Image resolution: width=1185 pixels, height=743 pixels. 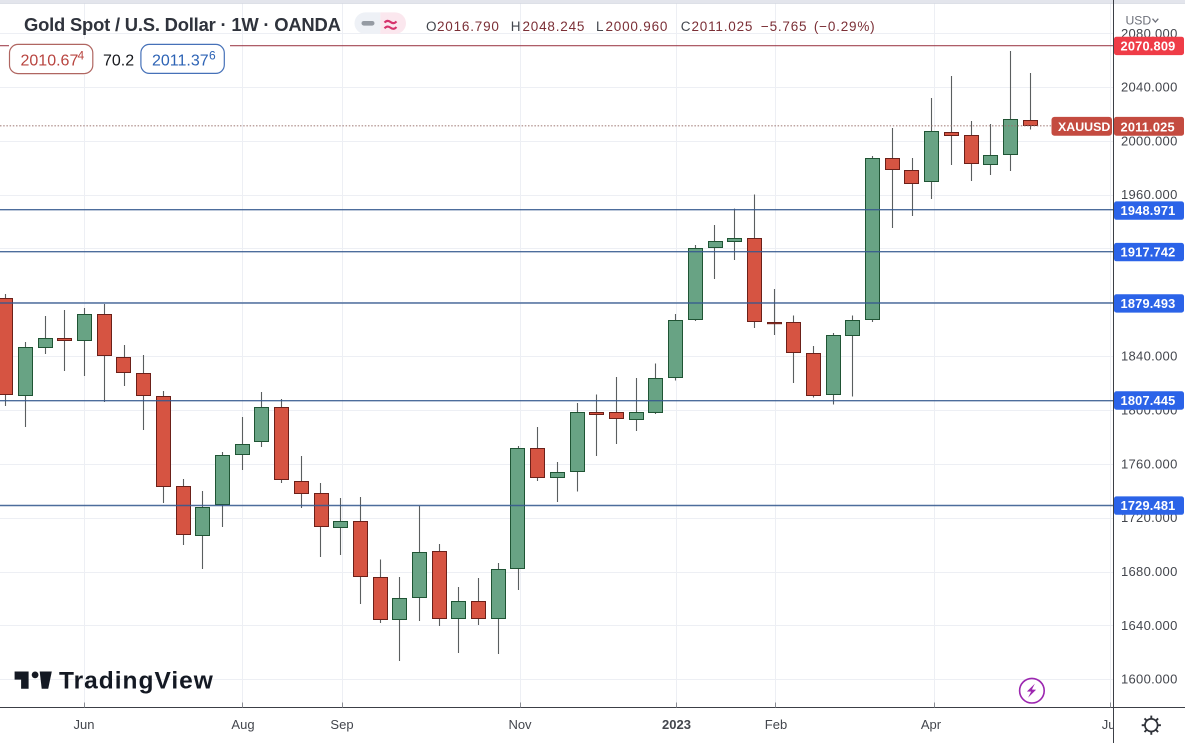 I want to click on svg-text: 2000.000, so click(x=1149, y=140).